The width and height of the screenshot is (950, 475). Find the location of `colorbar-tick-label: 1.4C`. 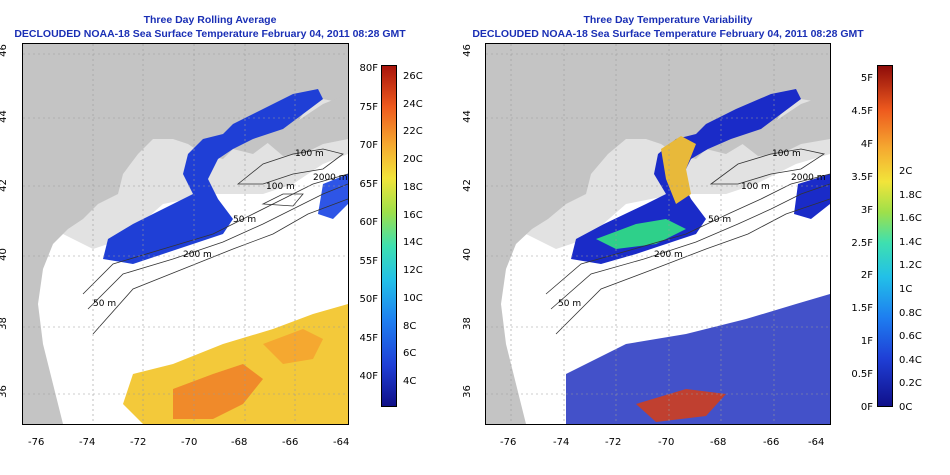

colorbar-tick-label: 1.4C is located at coordinates (910, 242).